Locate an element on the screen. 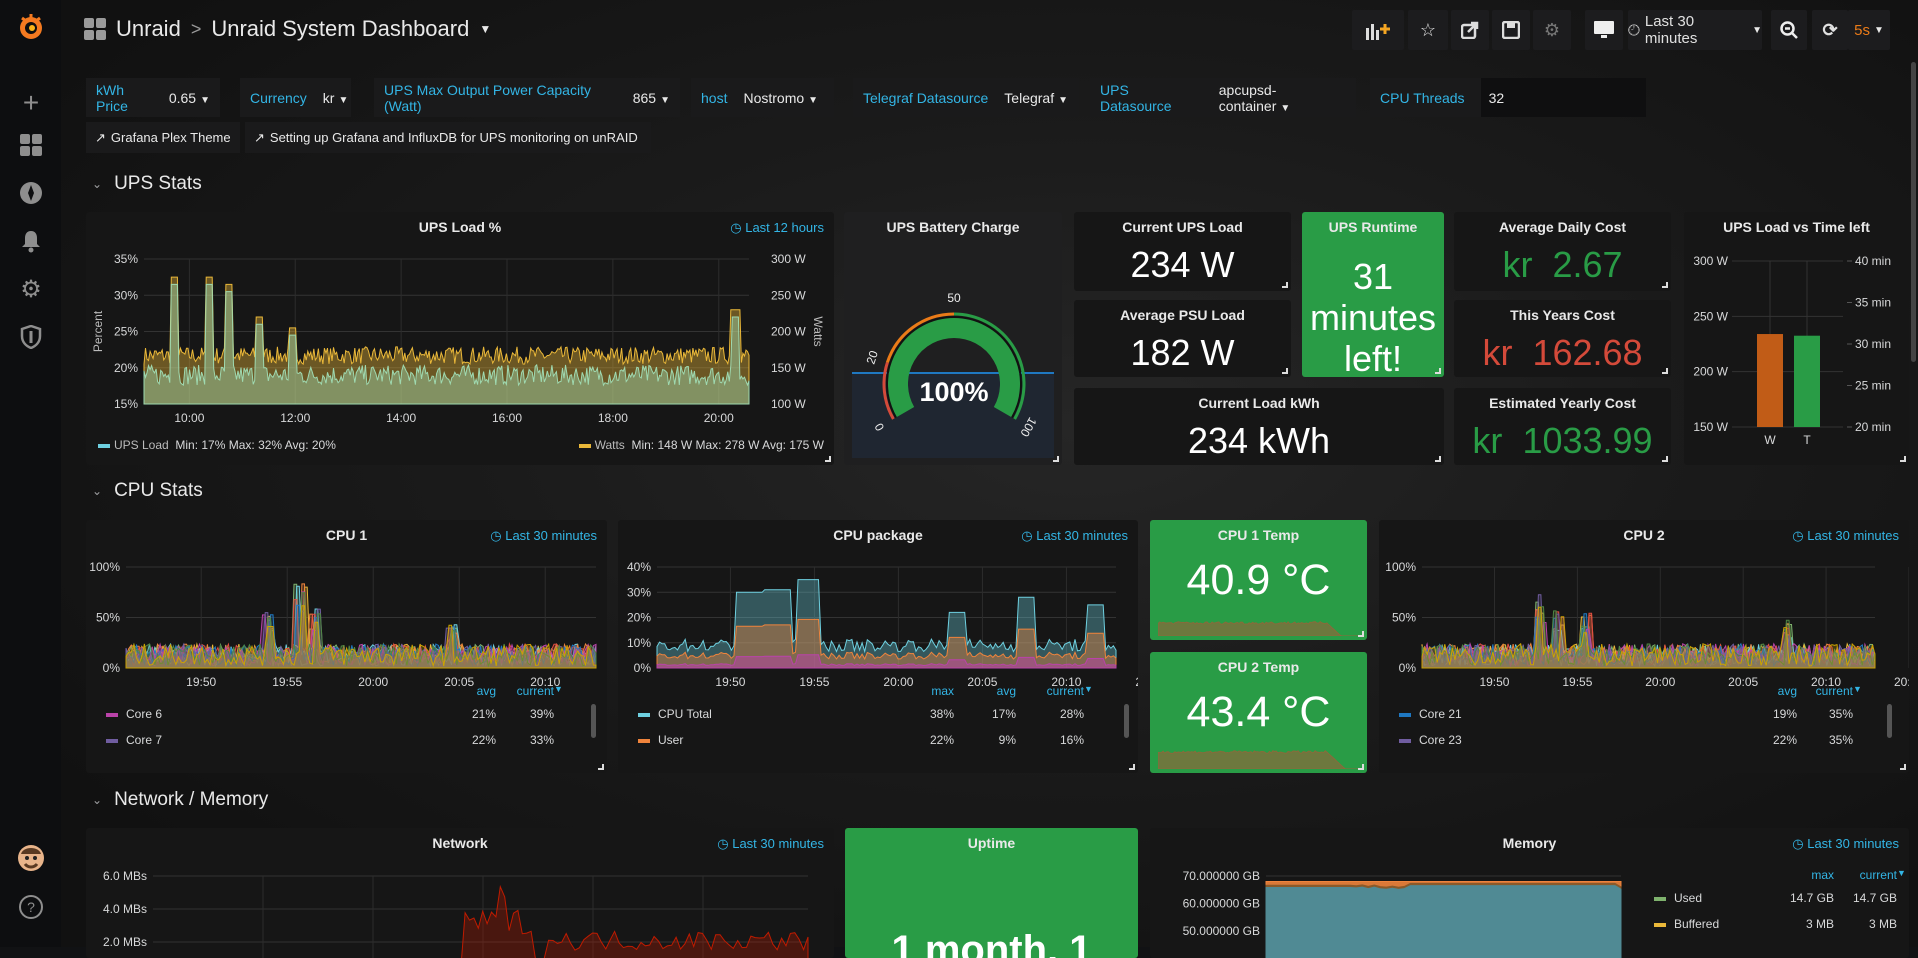 Image resolution: width=1918 pixels, height=958 pixels. panel-title: Uptime is located at coordinates (991, 843).